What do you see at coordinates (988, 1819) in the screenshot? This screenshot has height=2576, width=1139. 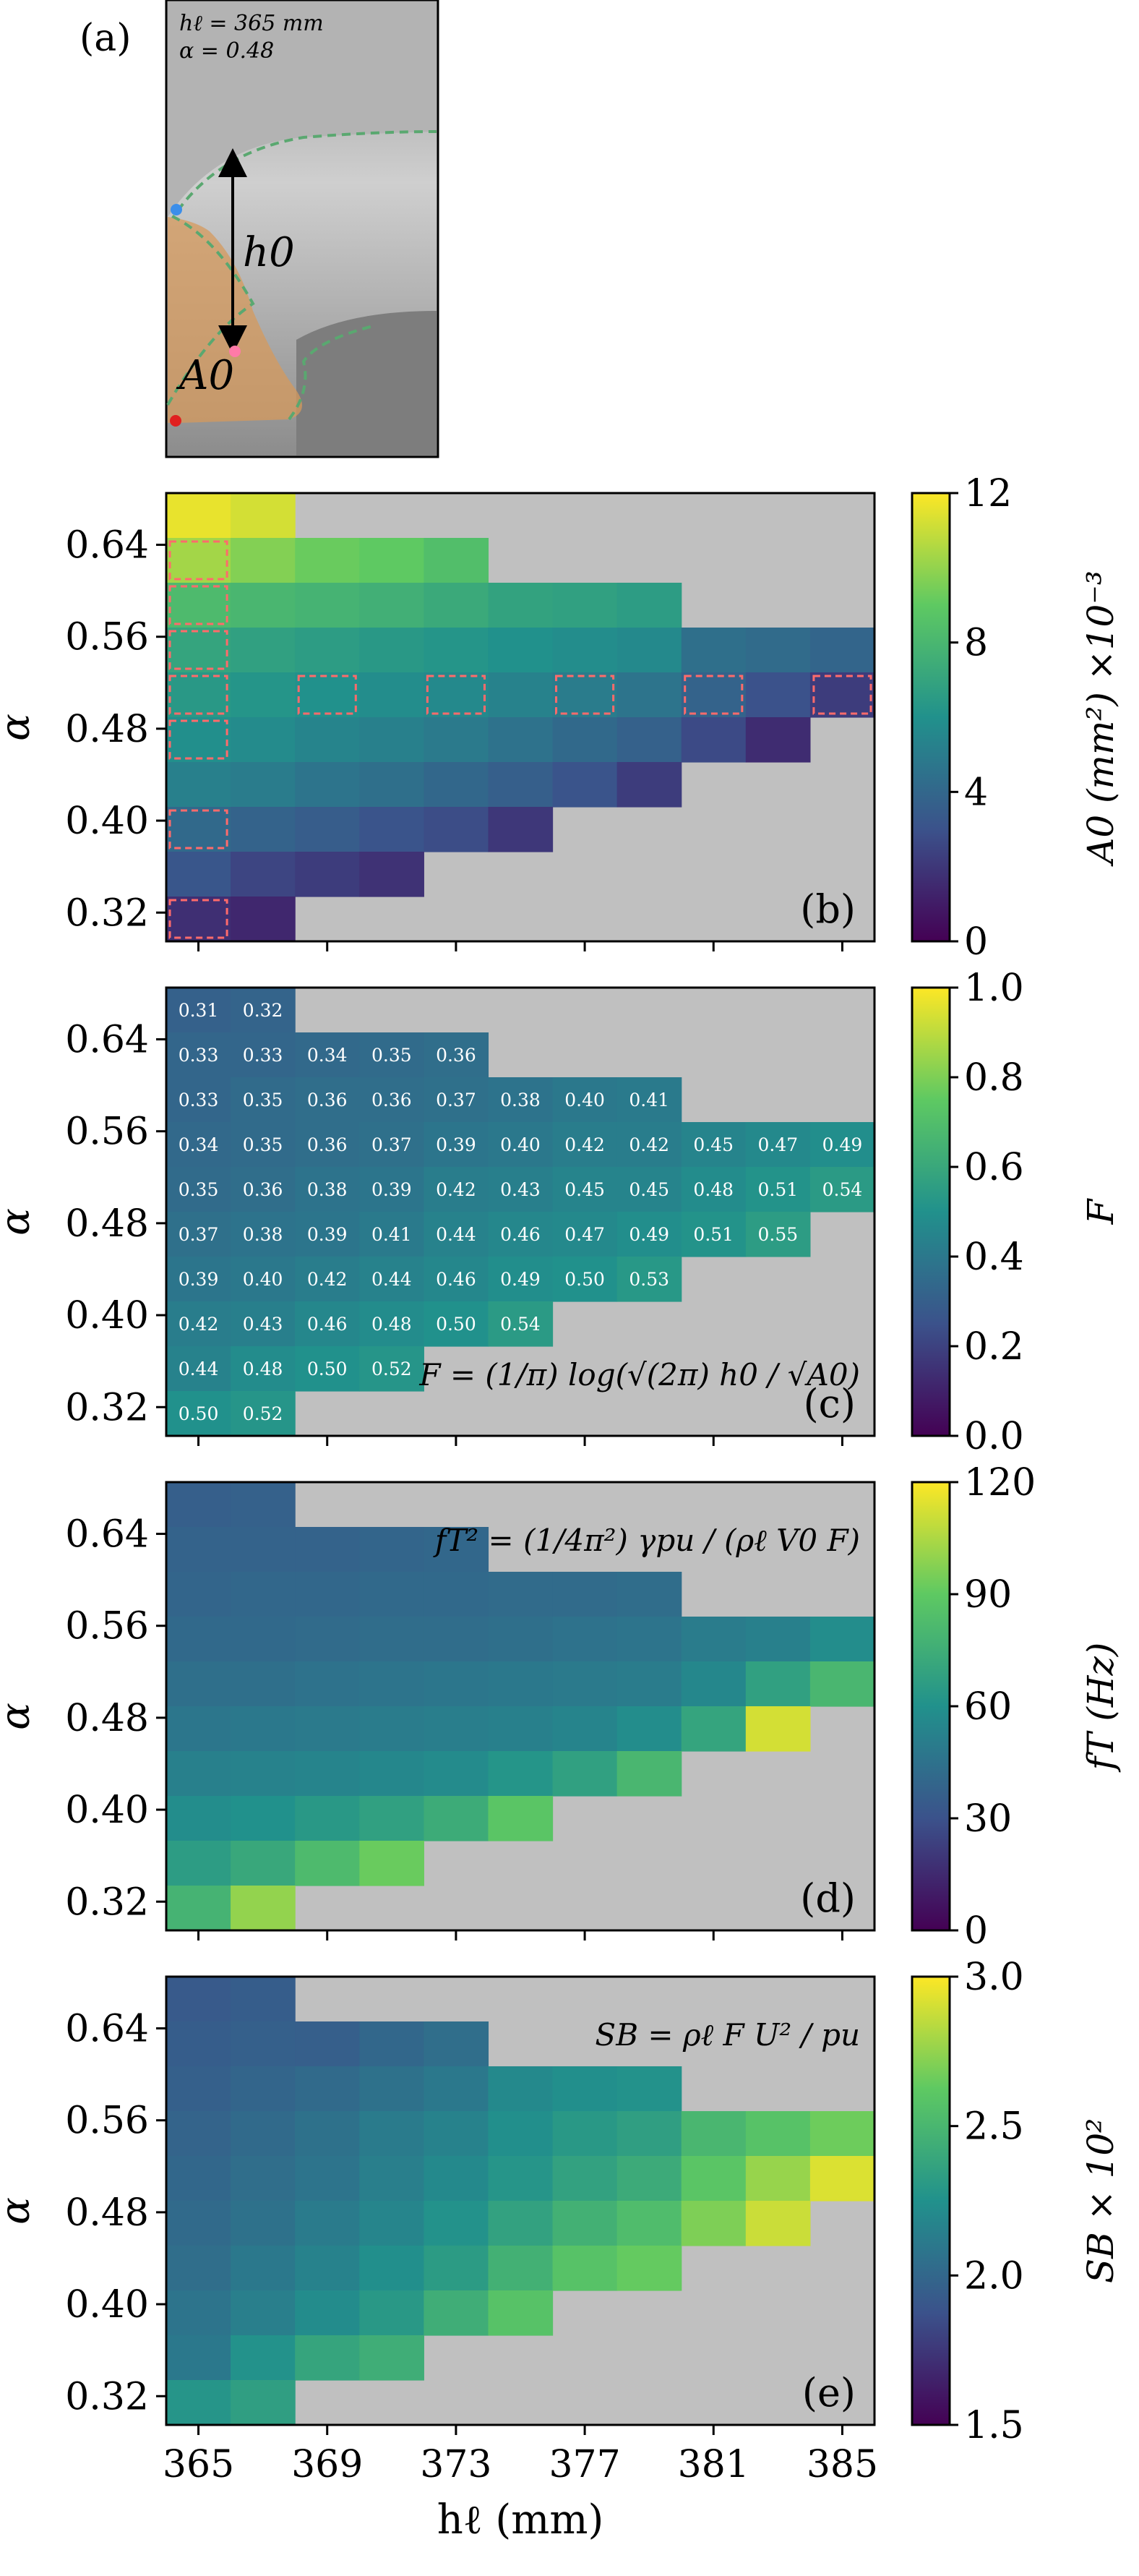 I see `colorbar-tick-label: 30` at bounding box center [988, 1819].